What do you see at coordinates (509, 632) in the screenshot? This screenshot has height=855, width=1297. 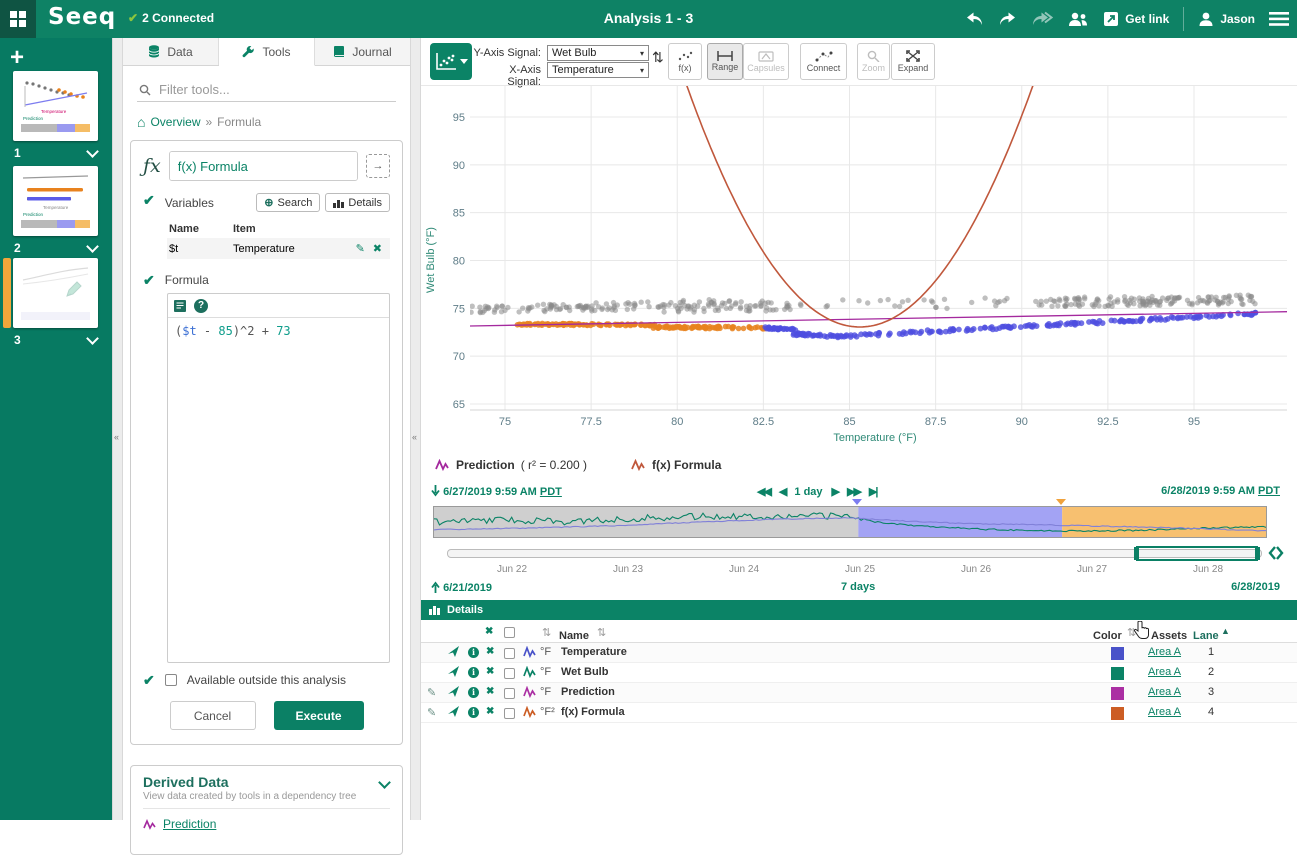 I see `select-all-checkbox` at bounding box center [509, 632].